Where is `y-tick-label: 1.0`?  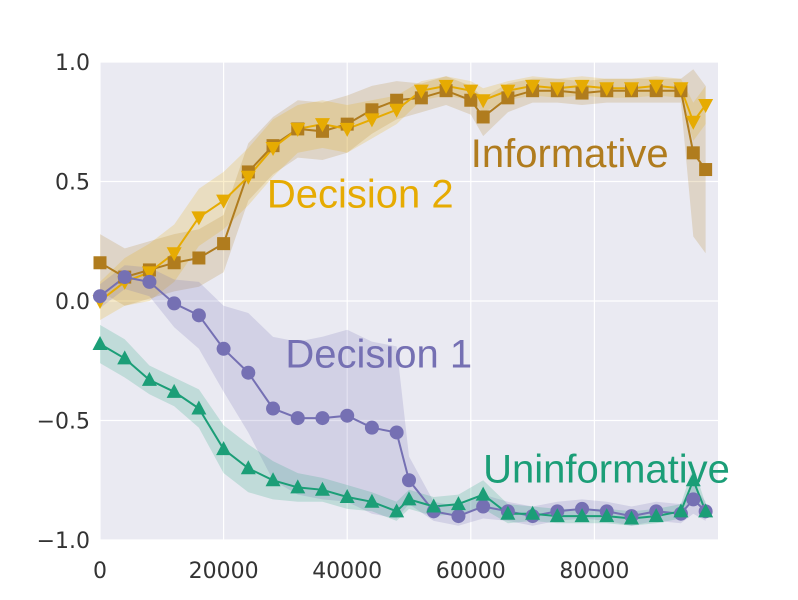 y-tick-label: 1.0 is located at coordinates (72, 63).